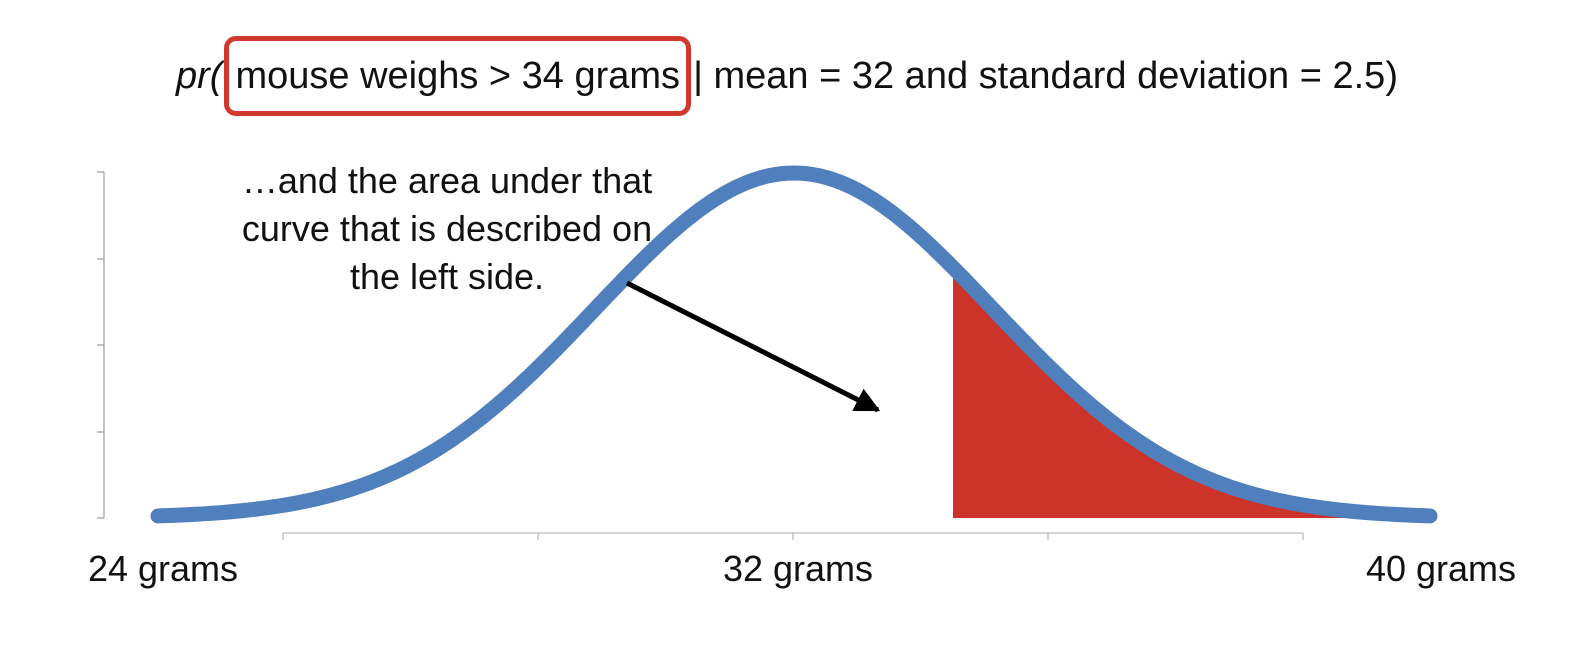 The image size is (1574, 646). What do you see at coordinates (447, 276) in the screenshot?
I see `annotation-line-3: the left side.` at bounding box center [447, 276].